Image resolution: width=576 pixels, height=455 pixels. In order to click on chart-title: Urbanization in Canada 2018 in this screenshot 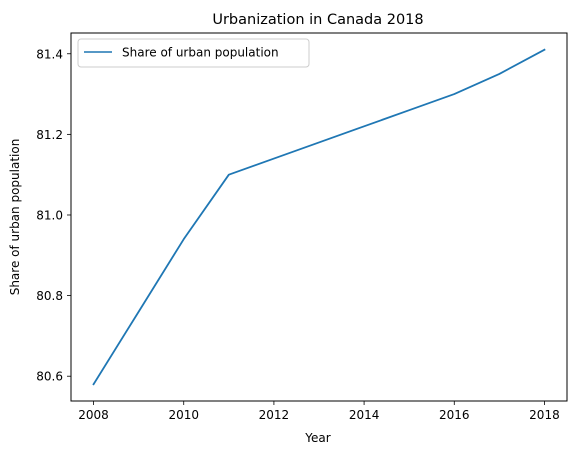, I will do `click(317, 20)`.